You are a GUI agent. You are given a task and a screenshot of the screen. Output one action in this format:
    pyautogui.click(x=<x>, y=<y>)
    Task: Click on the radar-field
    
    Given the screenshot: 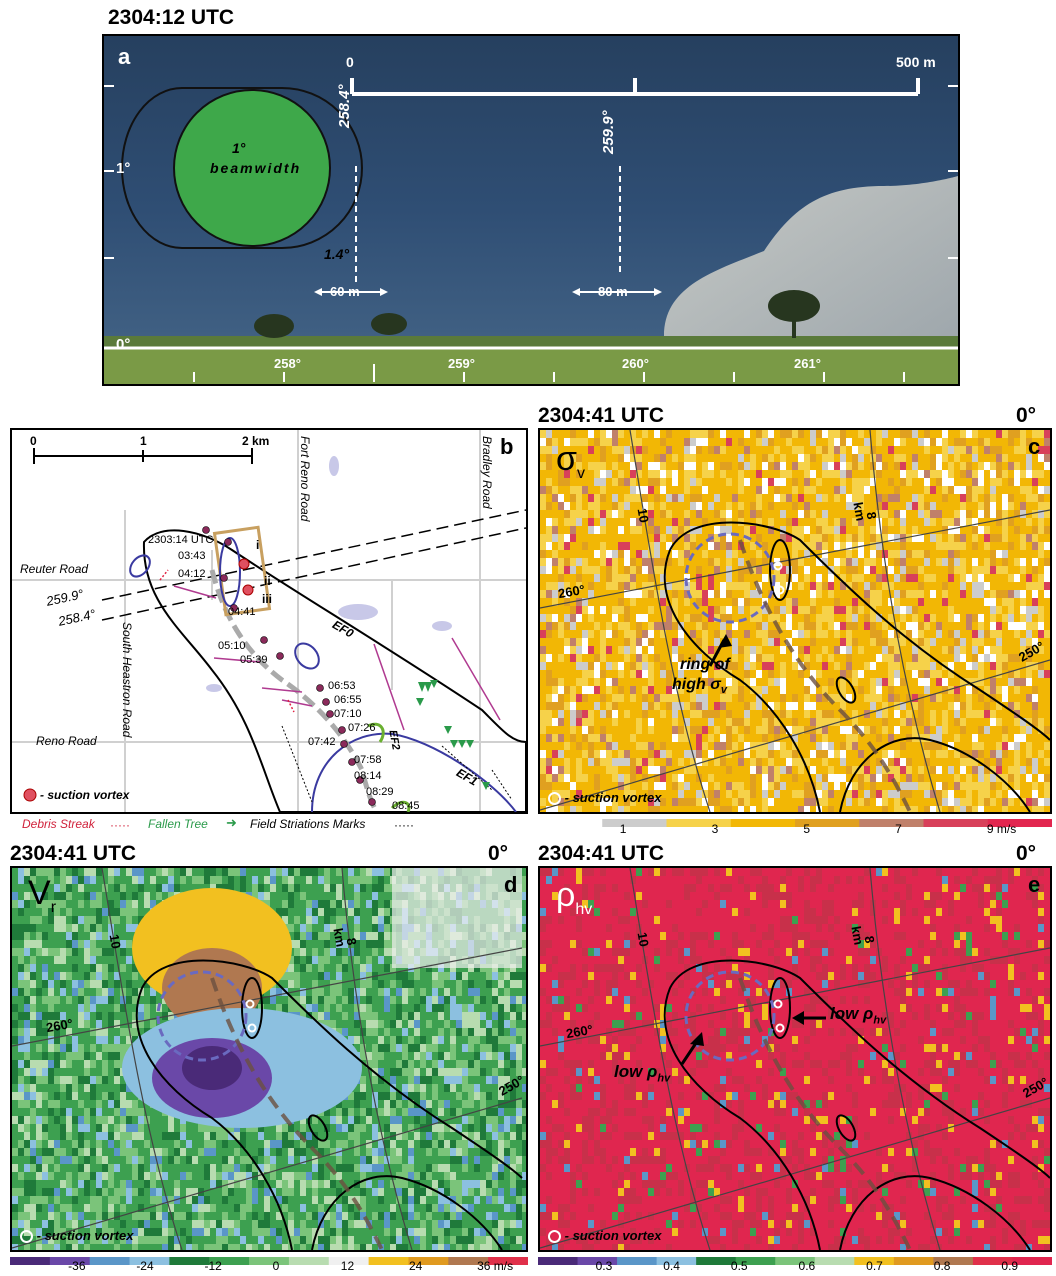 What is the action you would take?
    pyautogui.click(x=795, y=1059)
    